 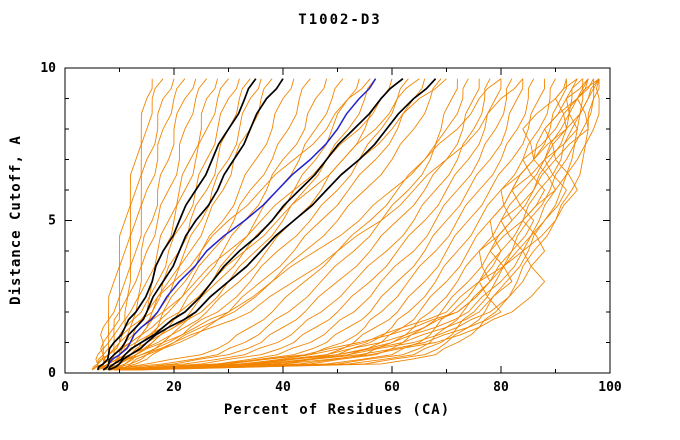 I want to click on x-tick-label: 60, so click(x=392, y=387).